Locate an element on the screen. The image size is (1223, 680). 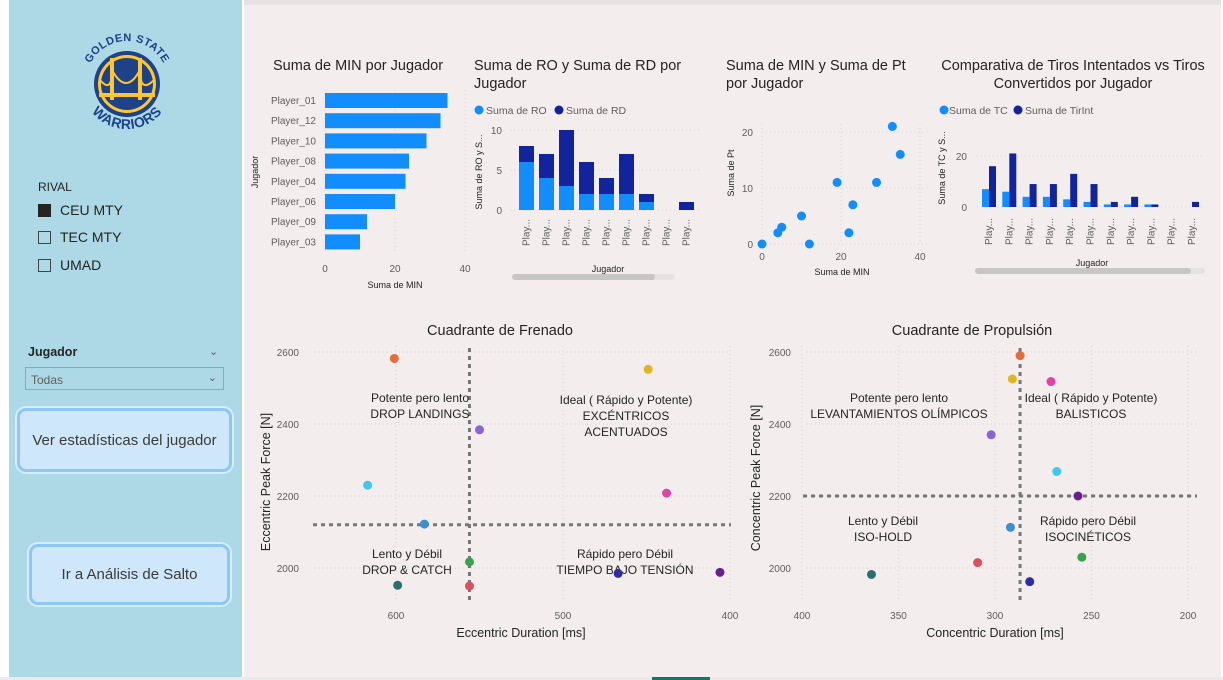
active-page-tab is located at coordinates (681, 678).